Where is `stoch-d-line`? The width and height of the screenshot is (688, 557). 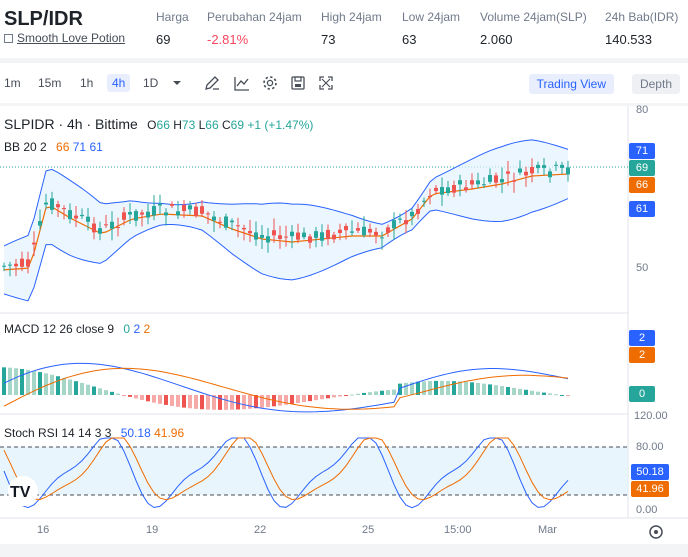 stoch-d-line is located at coordinates (286, 469).